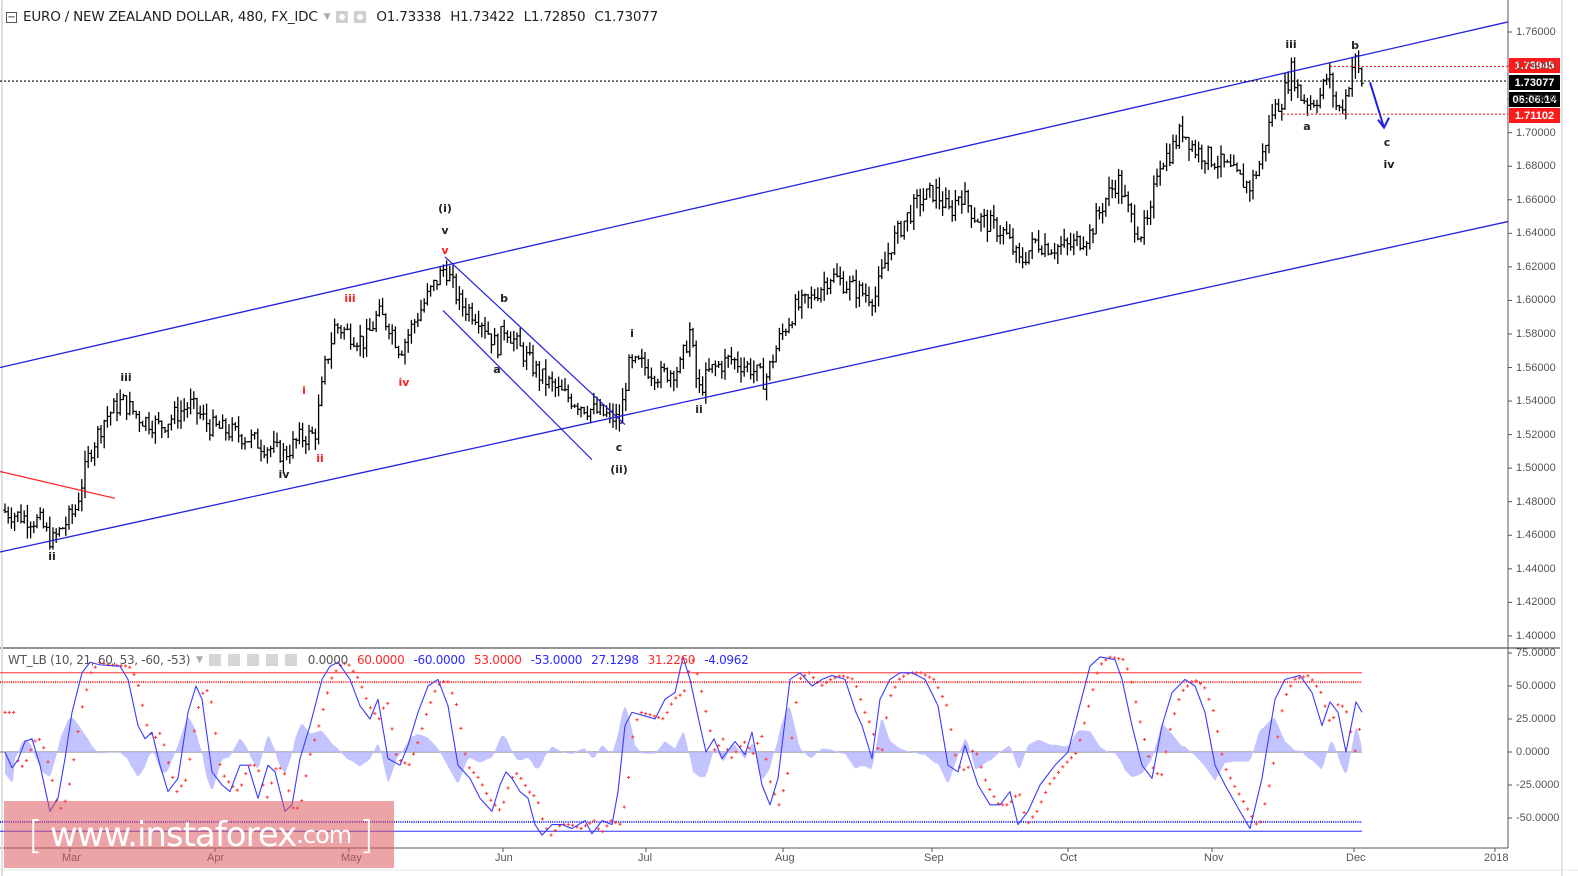 Image resolution: width=1578 pixels, height=876 pixels. What do you see at coordinates (199, 834) in the screenshot?
I see `watermark: [ www.instaforex .com ]` at bounding box center [199, 834].